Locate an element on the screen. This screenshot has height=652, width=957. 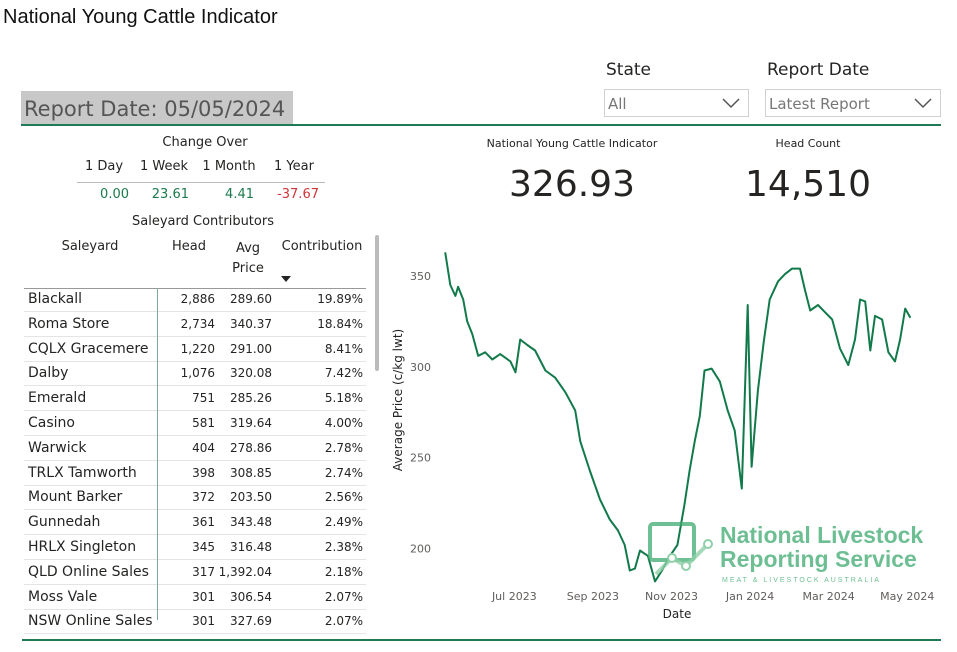
change-value: -37.67 is located at coordinates (298, 194).